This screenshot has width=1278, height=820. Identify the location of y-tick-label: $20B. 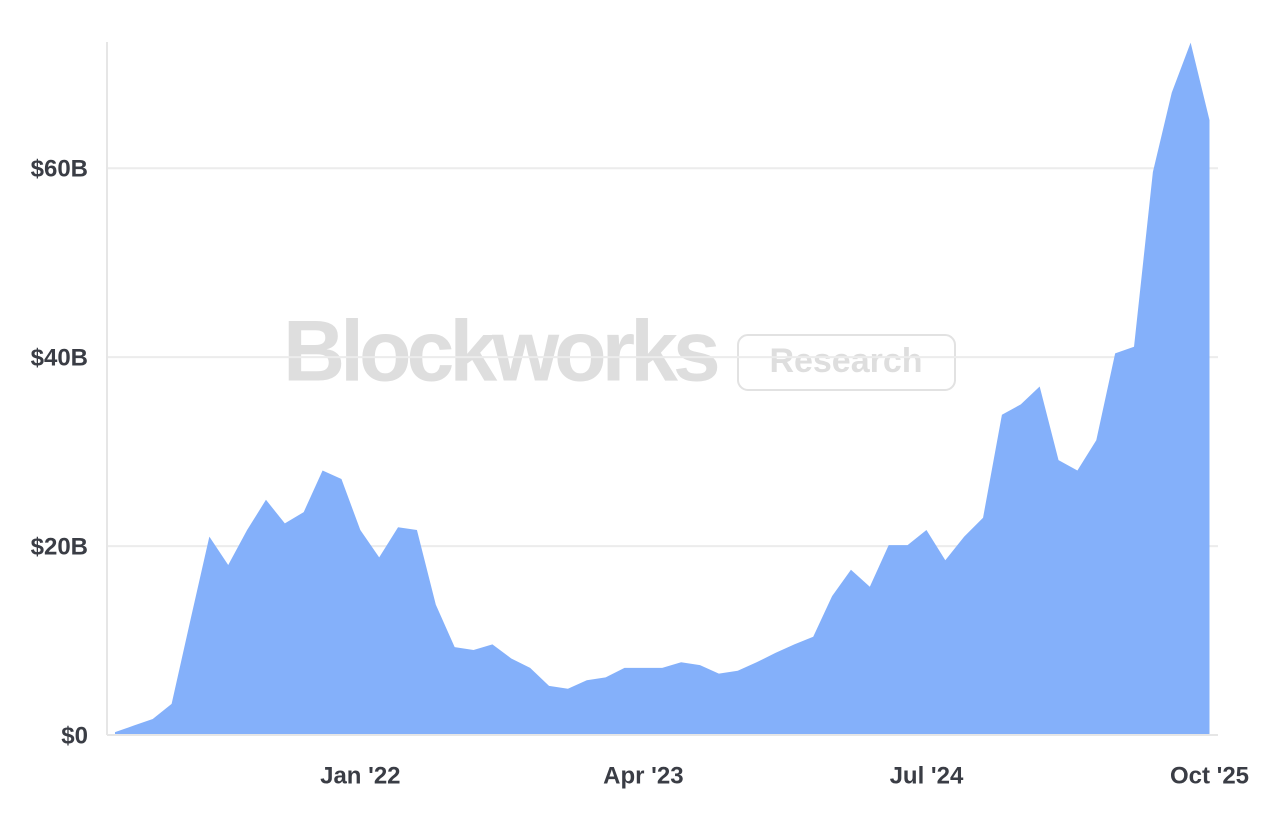
(59, 546).